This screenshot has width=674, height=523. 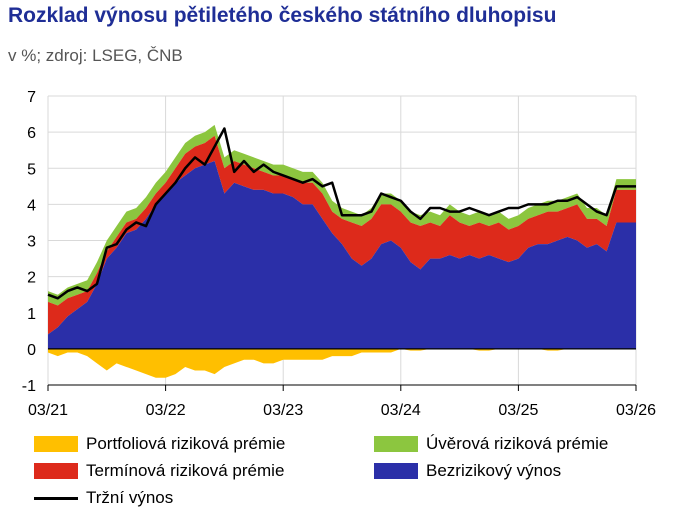 I want to click on y-tick-label: 1, so click(x=31, y=314).